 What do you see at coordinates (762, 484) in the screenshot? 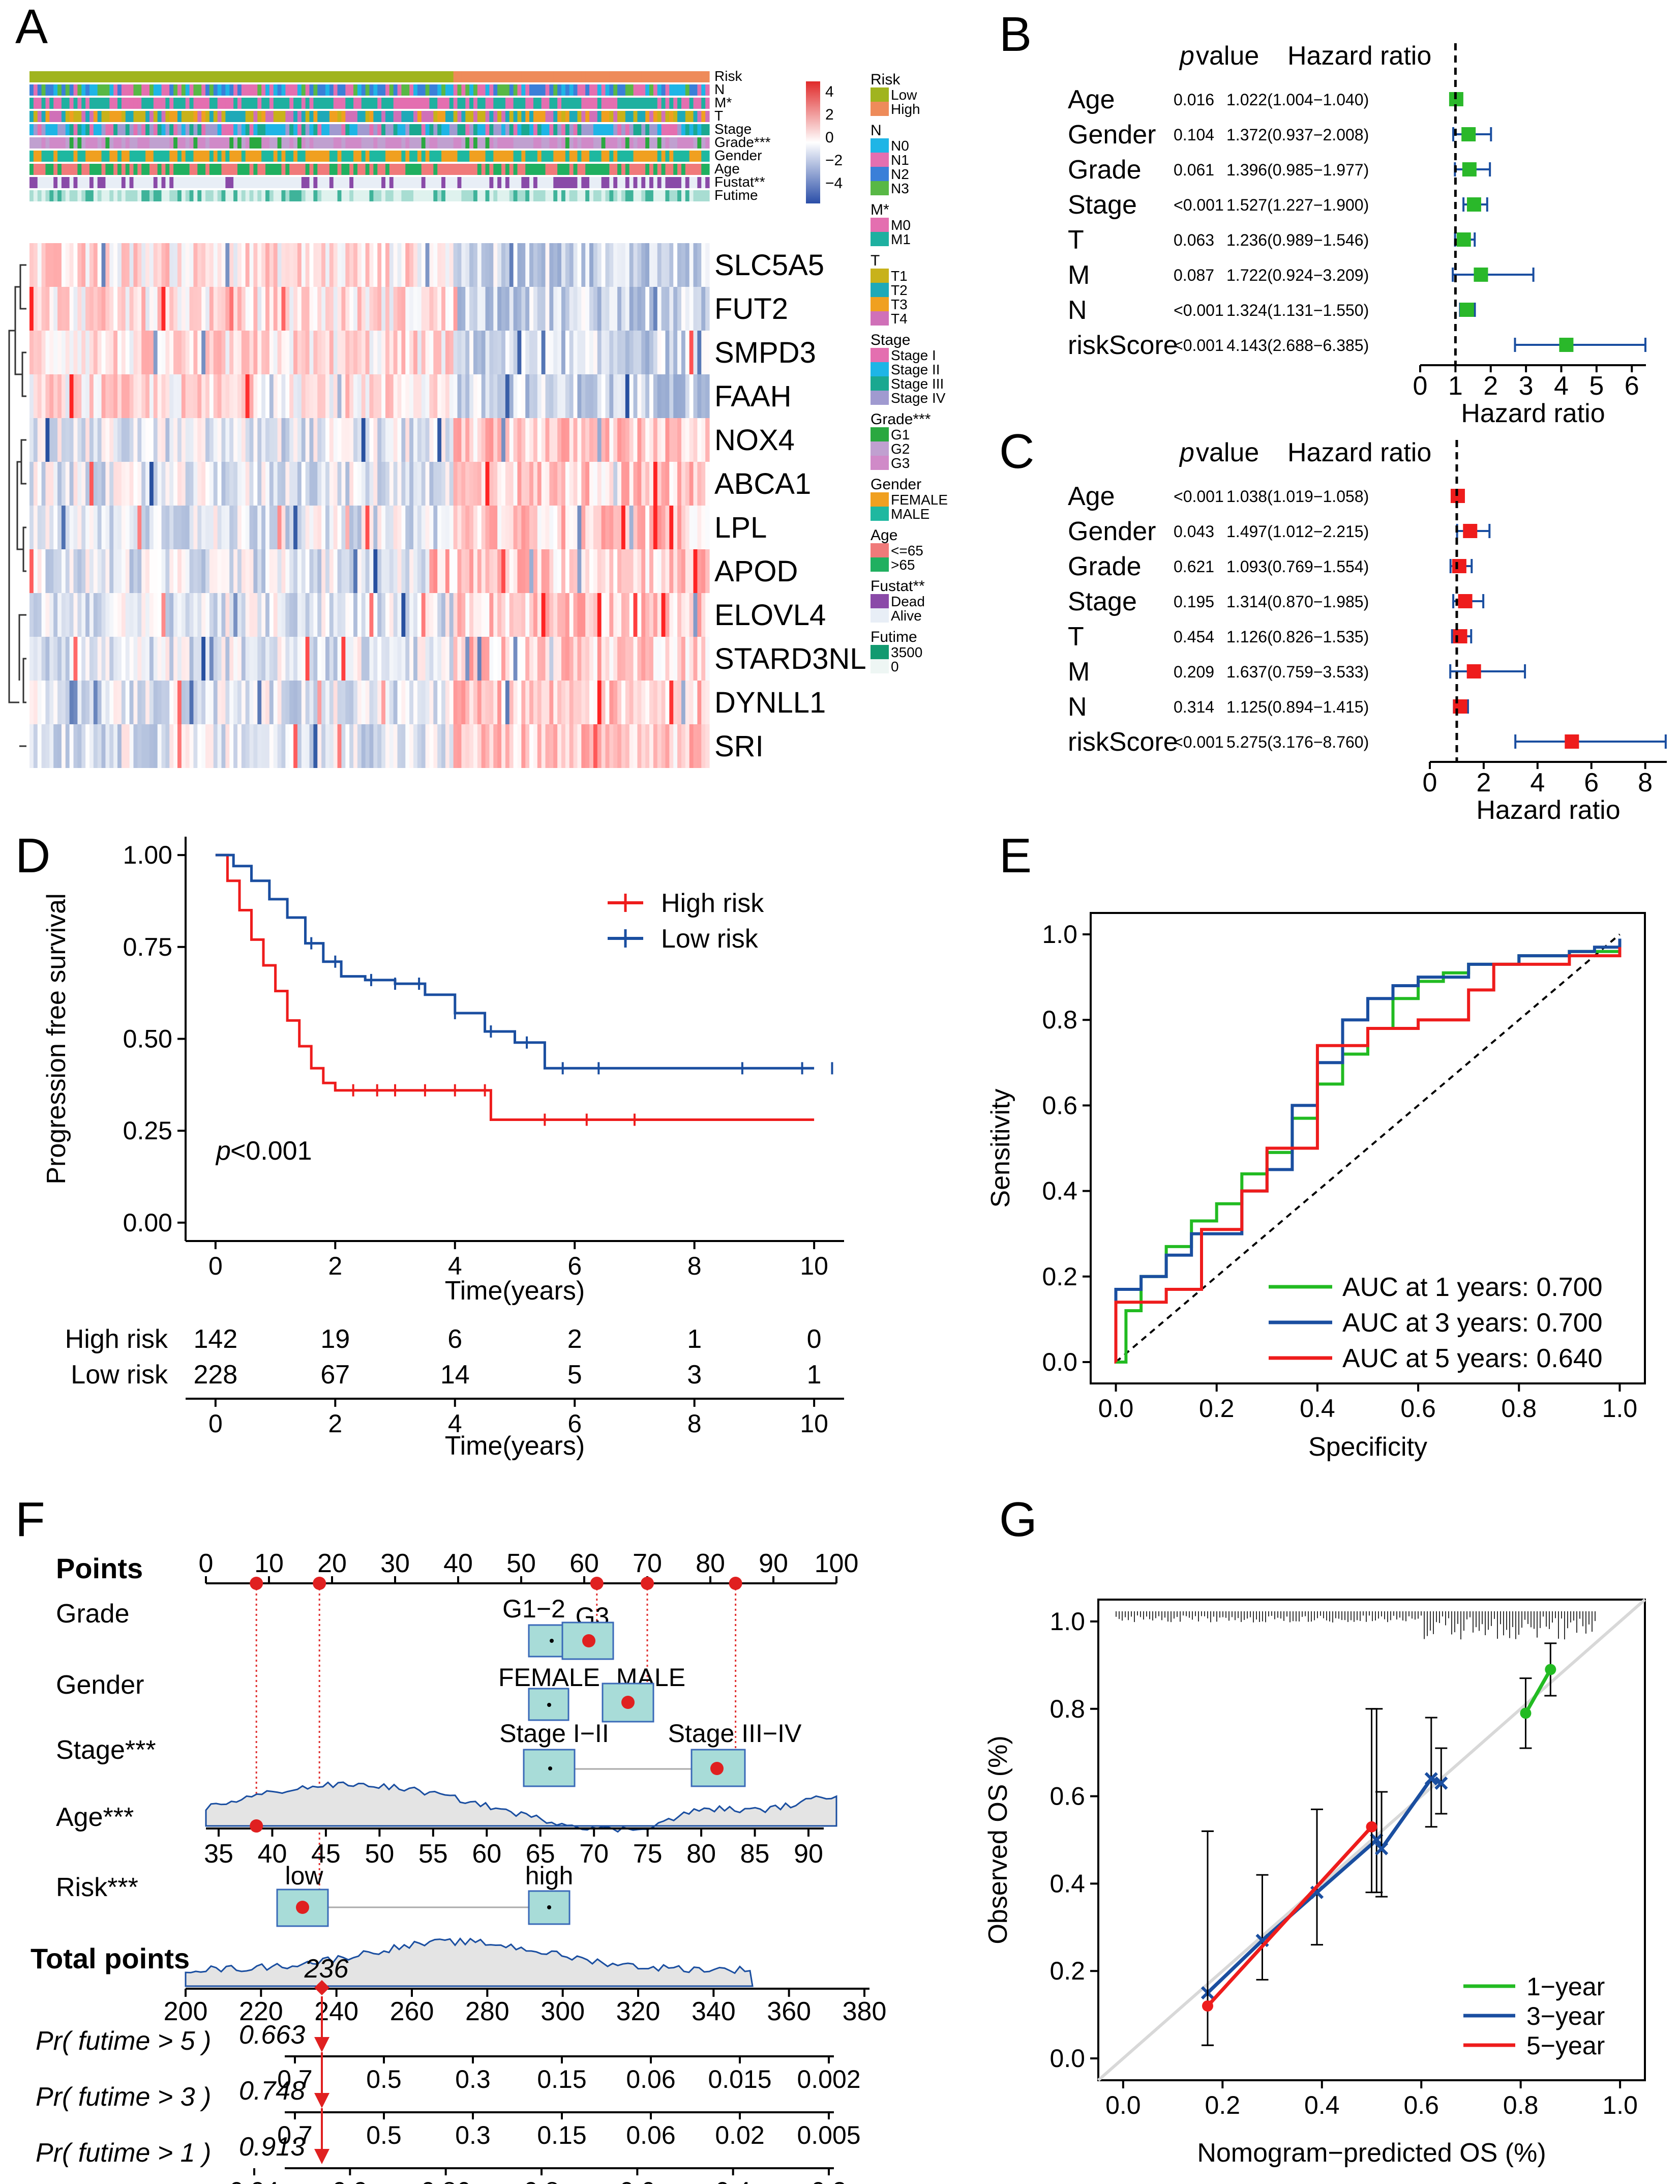
I see `gene-label: ABCA1` at bounding box center [762, 484].